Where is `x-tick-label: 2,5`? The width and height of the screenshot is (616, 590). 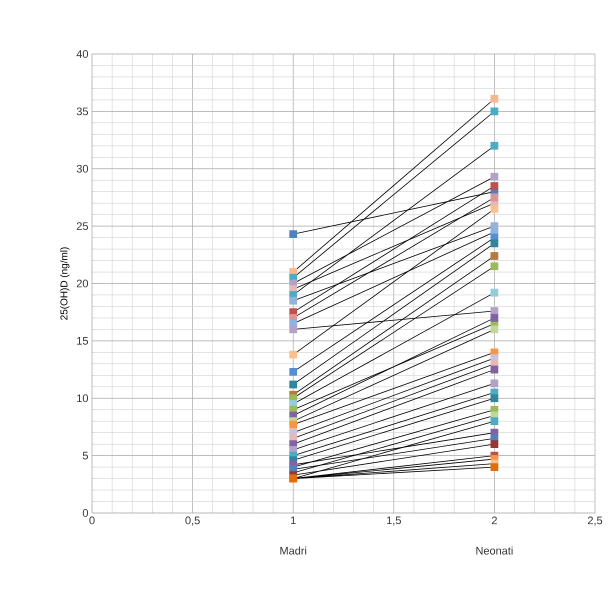
x-tick-label: 2,5 is located at coordinates (595, 521).